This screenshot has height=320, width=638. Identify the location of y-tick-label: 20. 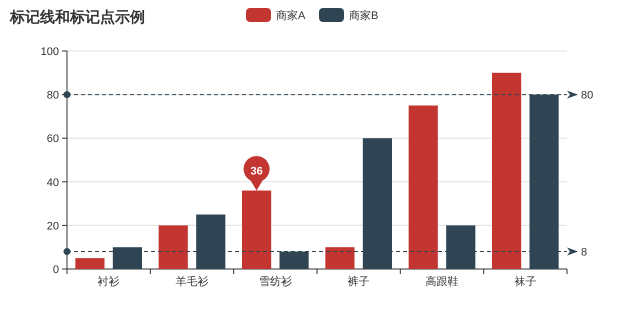
(52, 226).